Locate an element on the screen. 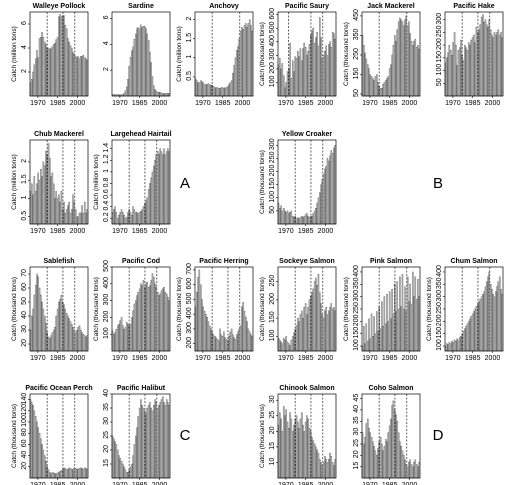 The height and width of the screenshot is (485, 510). y-tick-label: 1 is located at coordinates (106, 171).